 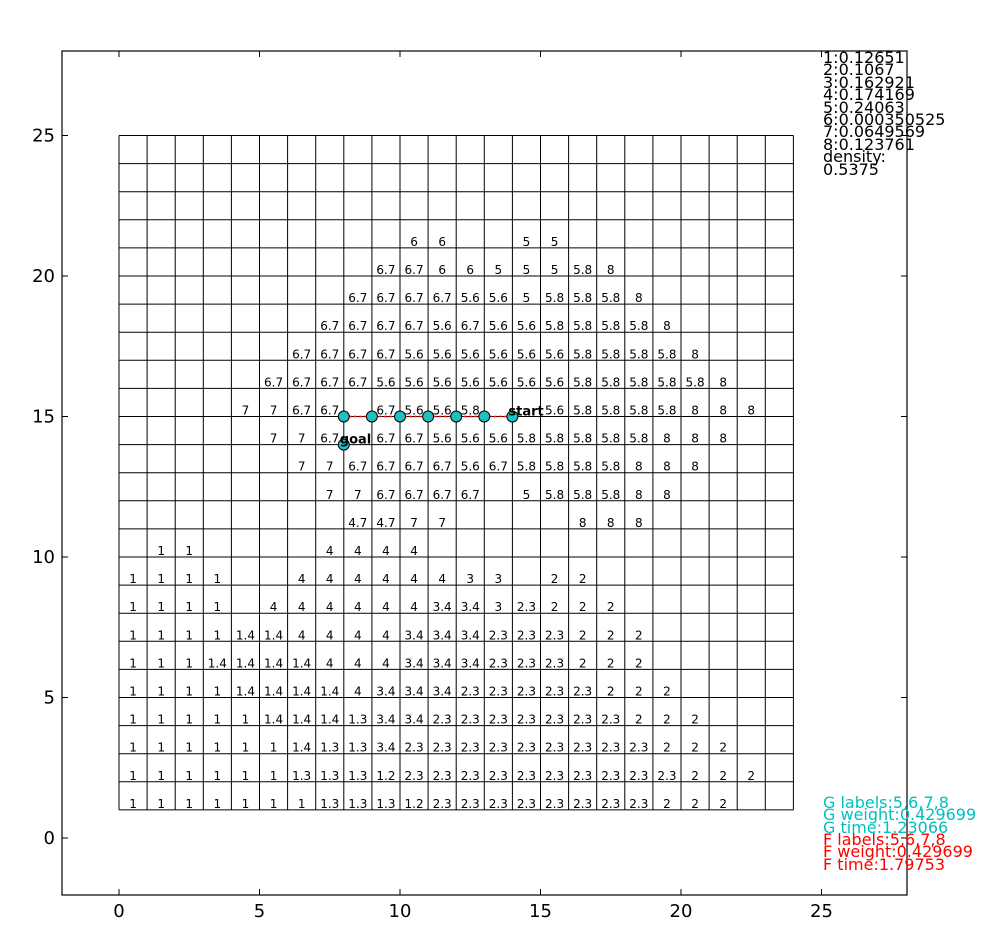 What do you see at coordinates (442, 270) in the screenshot?
I see `cell-label: 6` at bounding box center [442, 270].